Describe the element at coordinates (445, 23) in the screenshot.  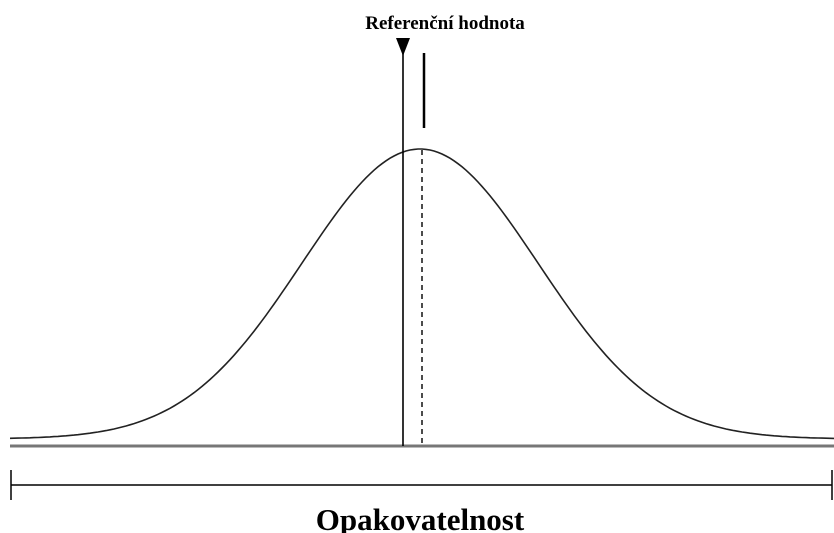
I see `reference-label: Referenční hodnota` at that location.